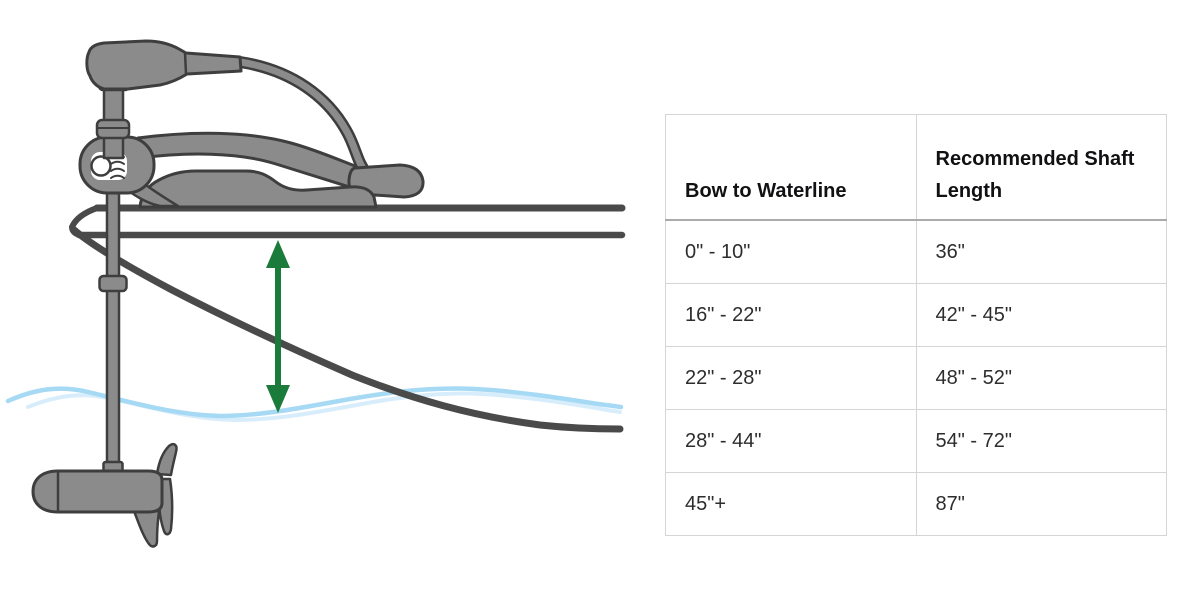 Image resolution: width=1200 pixels, height=592 pixels. What do you see at coordinates (791, 441) in the screenshot?
I see `bow-range-cell: 28" - 44"` at bounding box center [791, 441].